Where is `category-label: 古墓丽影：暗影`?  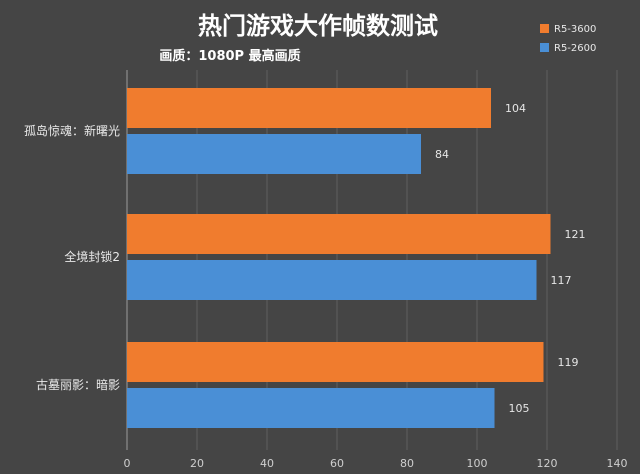 category-label: 古墓丽影：暗影 is located at coordinates (78, 384).